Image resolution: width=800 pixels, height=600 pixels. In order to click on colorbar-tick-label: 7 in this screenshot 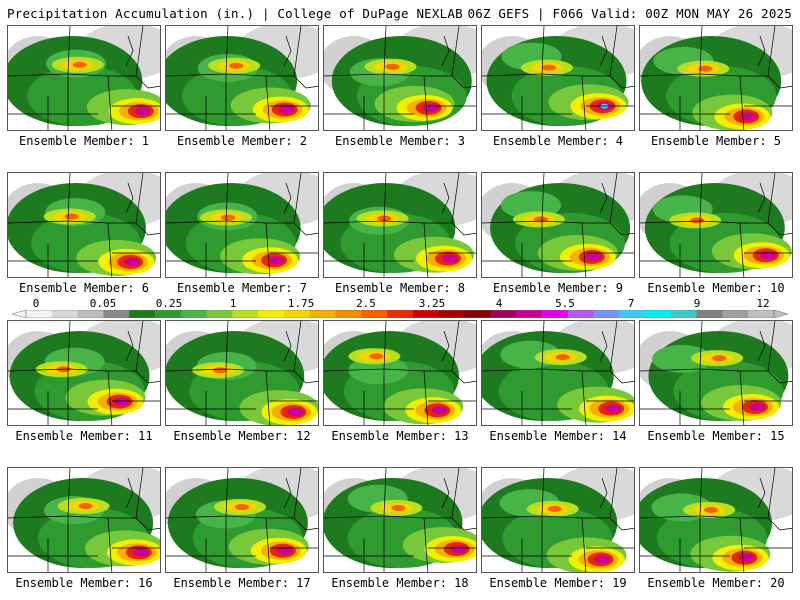, I will do `click(631, 303)`.